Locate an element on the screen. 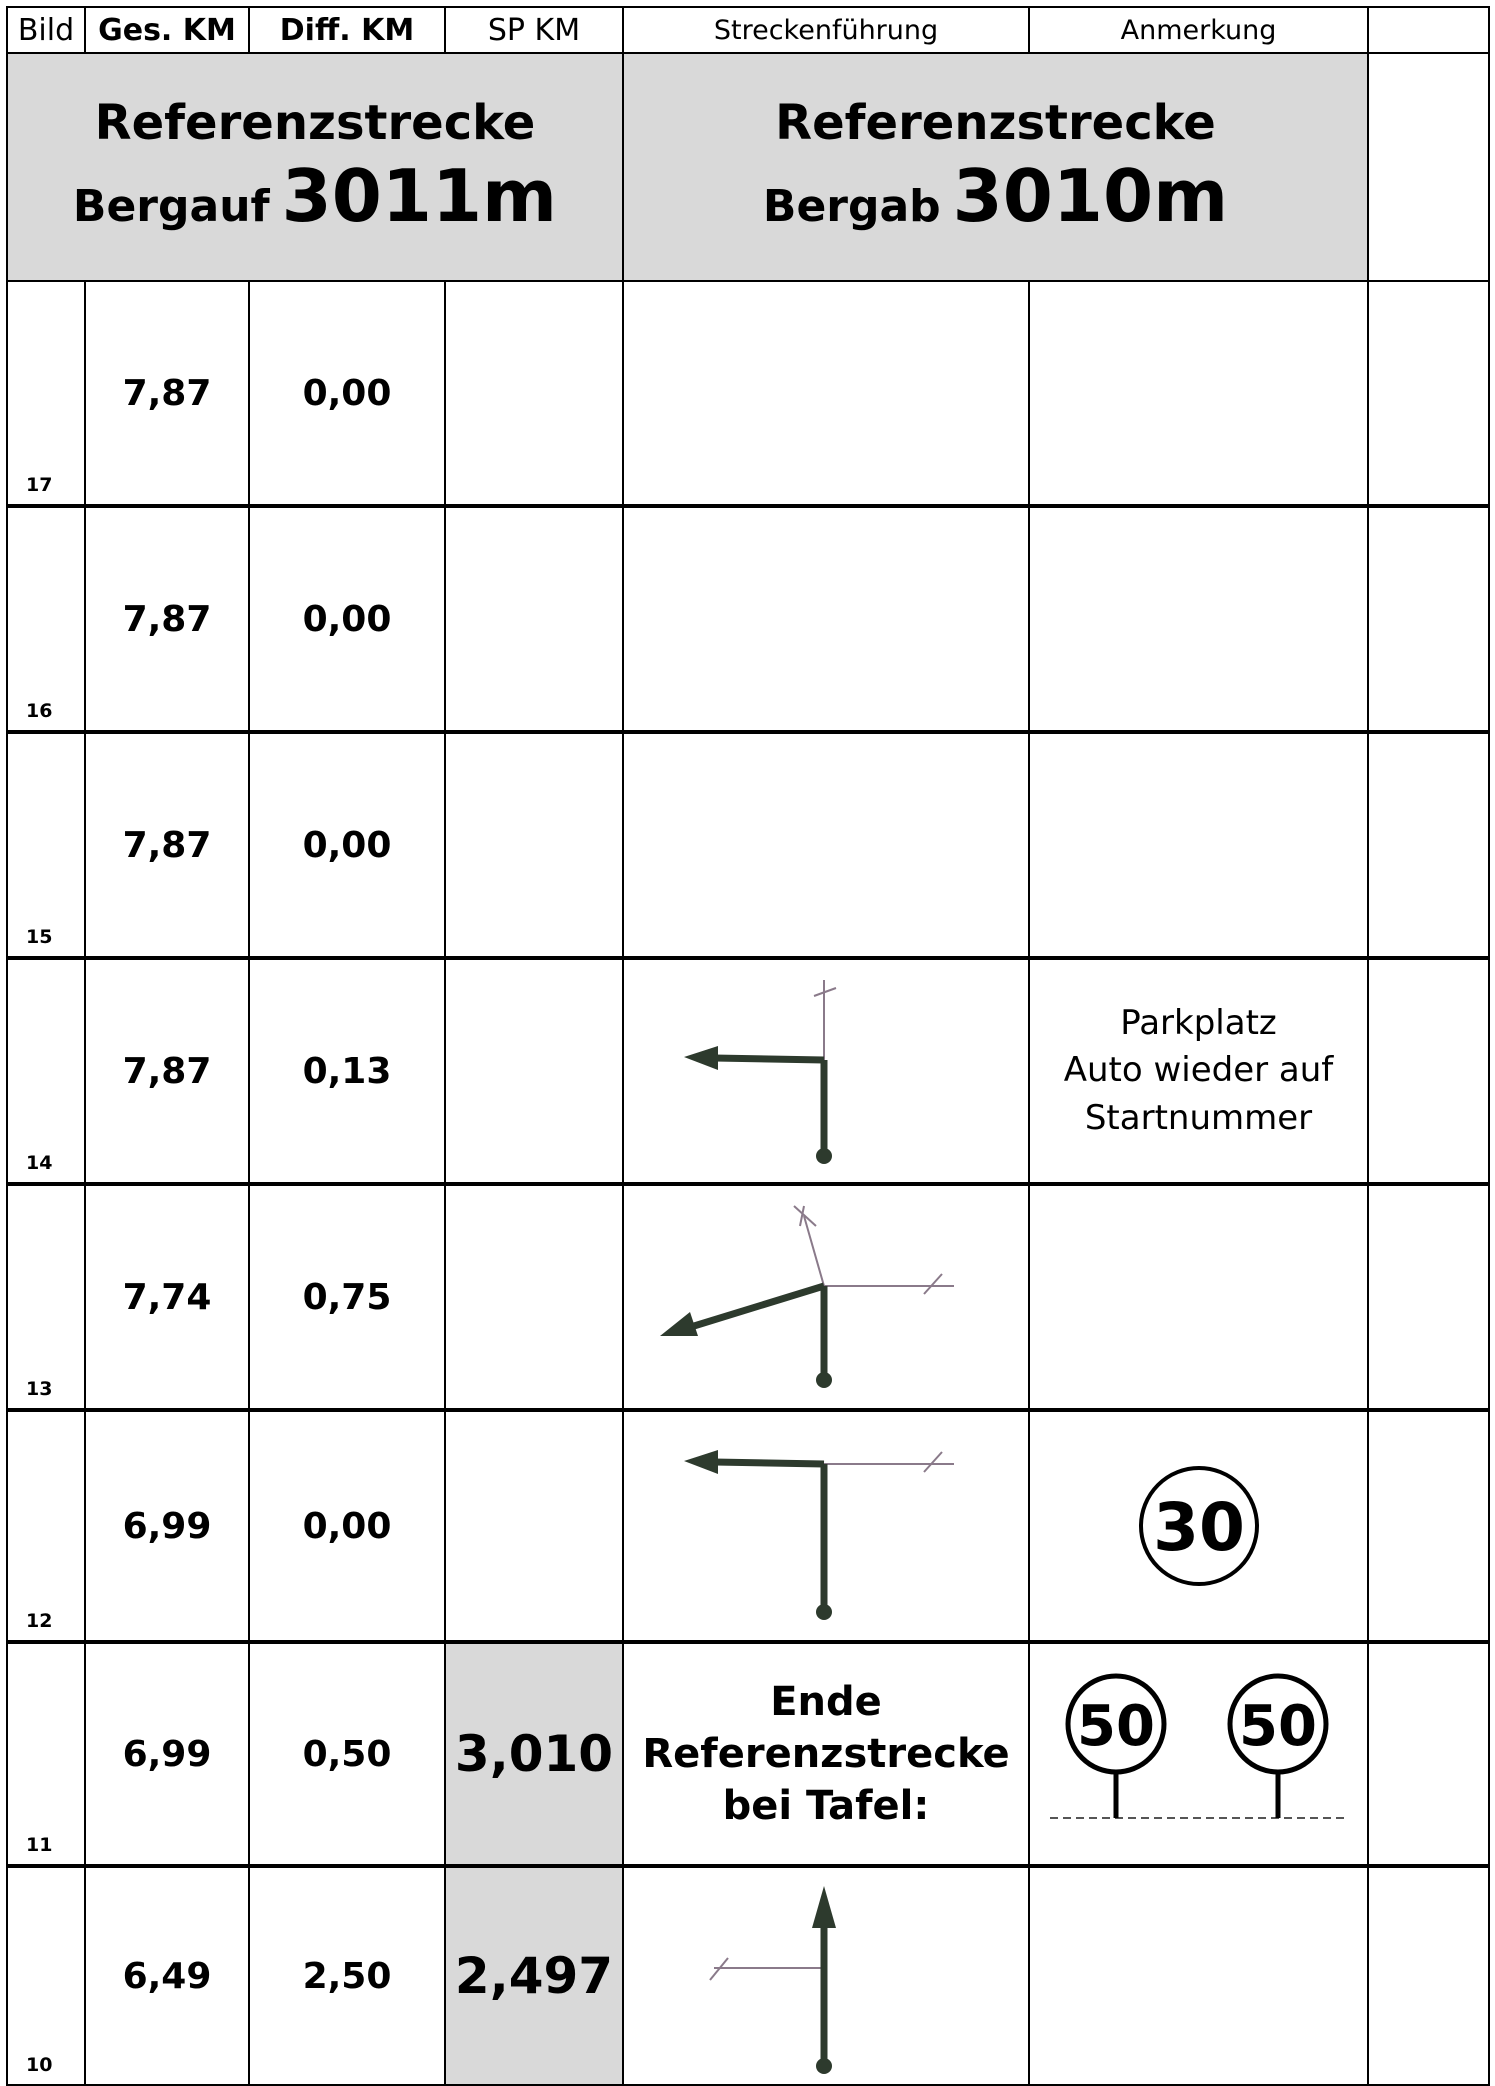 The height and width of the screenshot is (2086, 1495). diff-km-value: 0,50 is located at coordinates (347, 1754).